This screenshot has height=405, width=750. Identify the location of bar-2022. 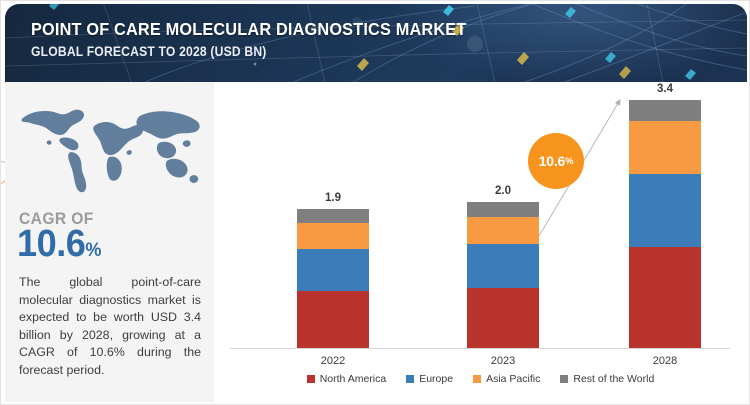
(333, 278).